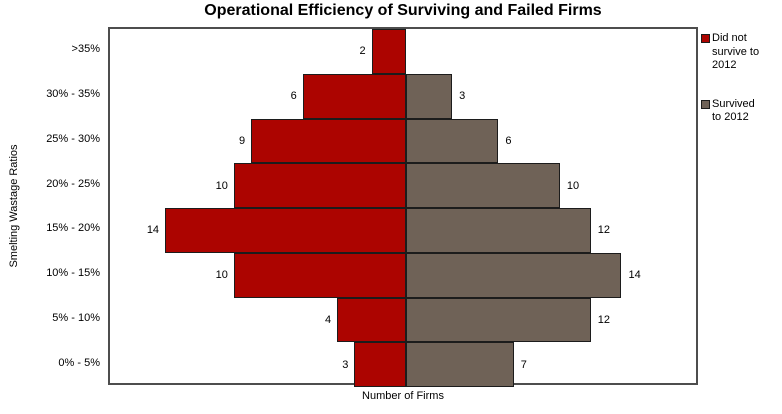  I want to click on y-axis-title: Smelting Wastage Ratios, so click(14, 206).